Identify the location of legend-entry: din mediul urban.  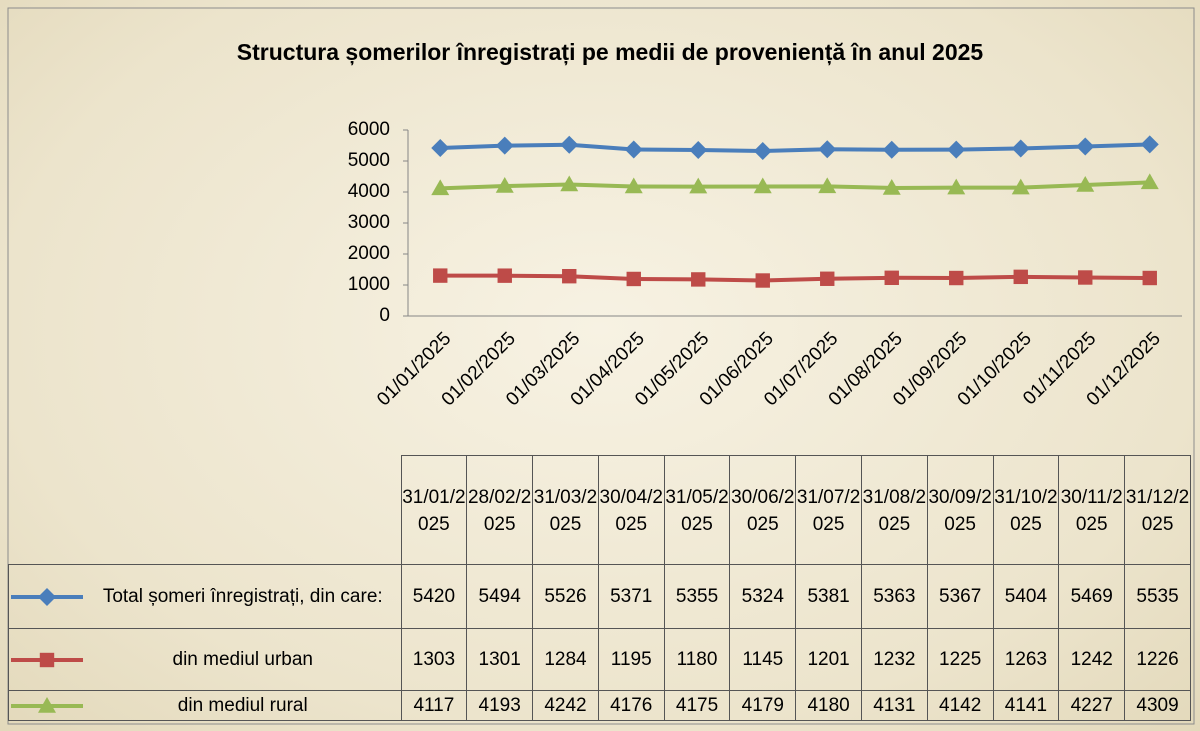
(205, 659).